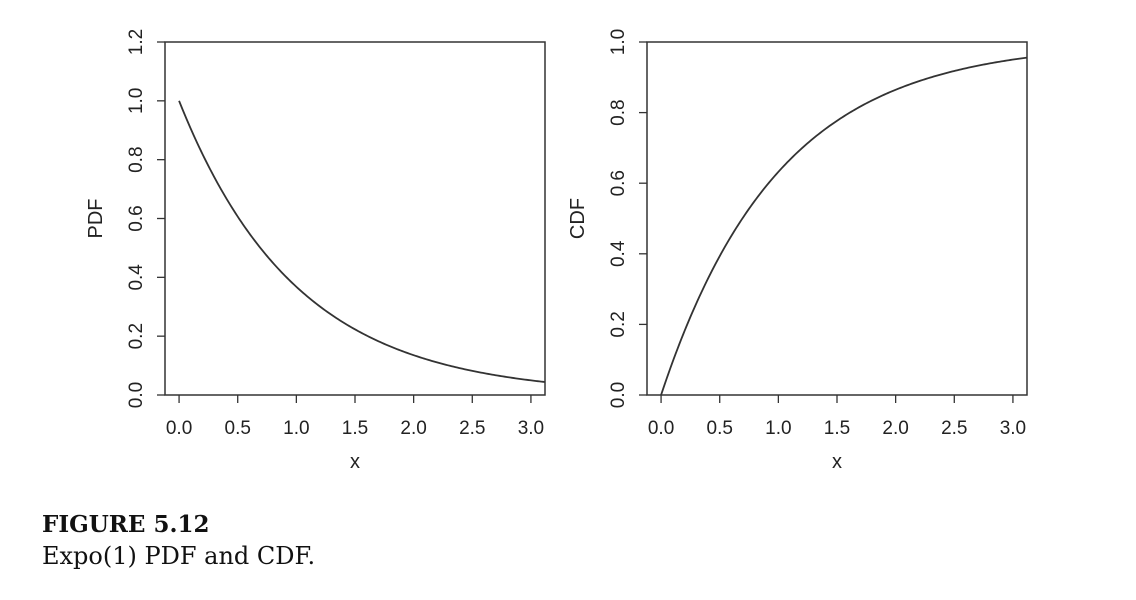 This screenshot has width=1136, height=600. What do you see at coordinates (126, 524) in the screenshot?
I see `figure-label: FIGURE 5.12` at bounding box center [126, 524].